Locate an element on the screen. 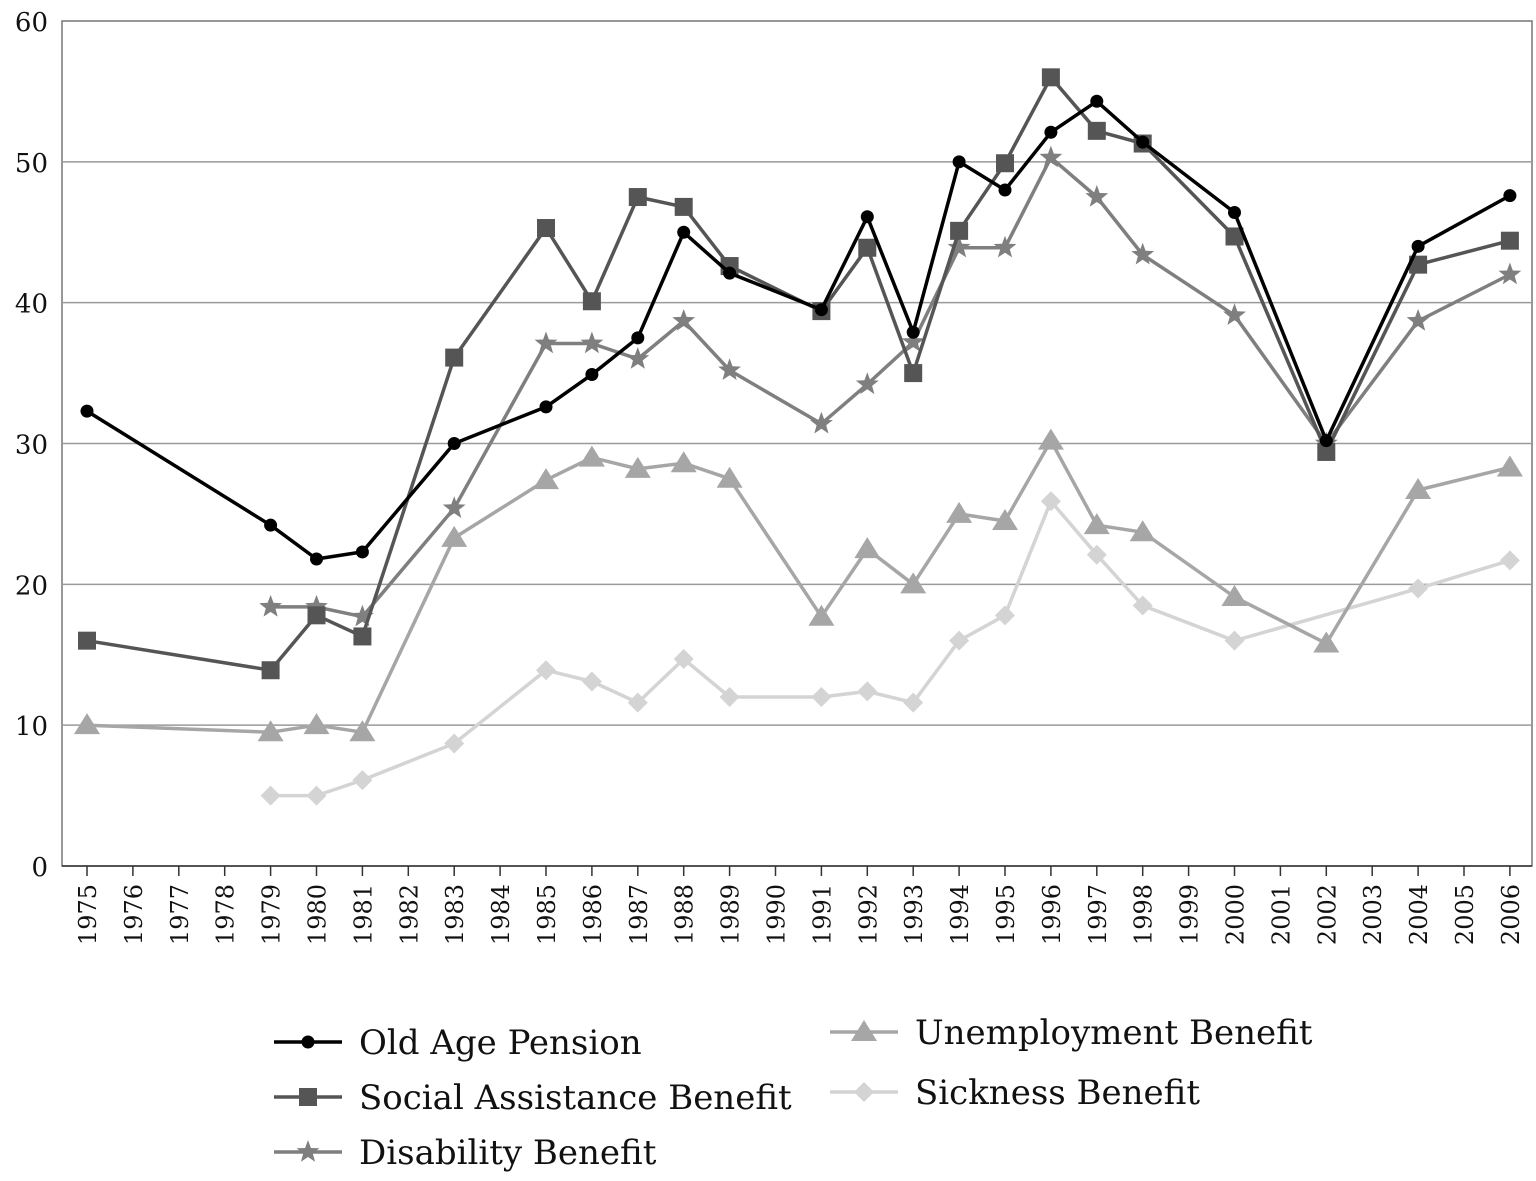 Image resolution: width=1536 pixels, height=1181 pixels. x-tick-label: 1979 is located at coordinates (272, 914).